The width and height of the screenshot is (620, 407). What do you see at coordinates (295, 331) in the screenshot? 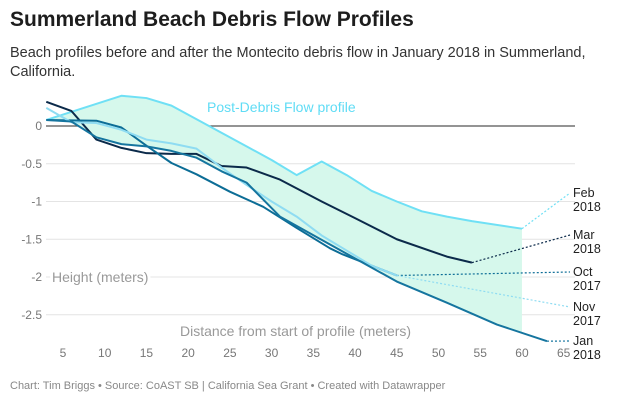
I see `x-axis-label: Distance from start of profile (meters)` at bounding box center [295, 331].